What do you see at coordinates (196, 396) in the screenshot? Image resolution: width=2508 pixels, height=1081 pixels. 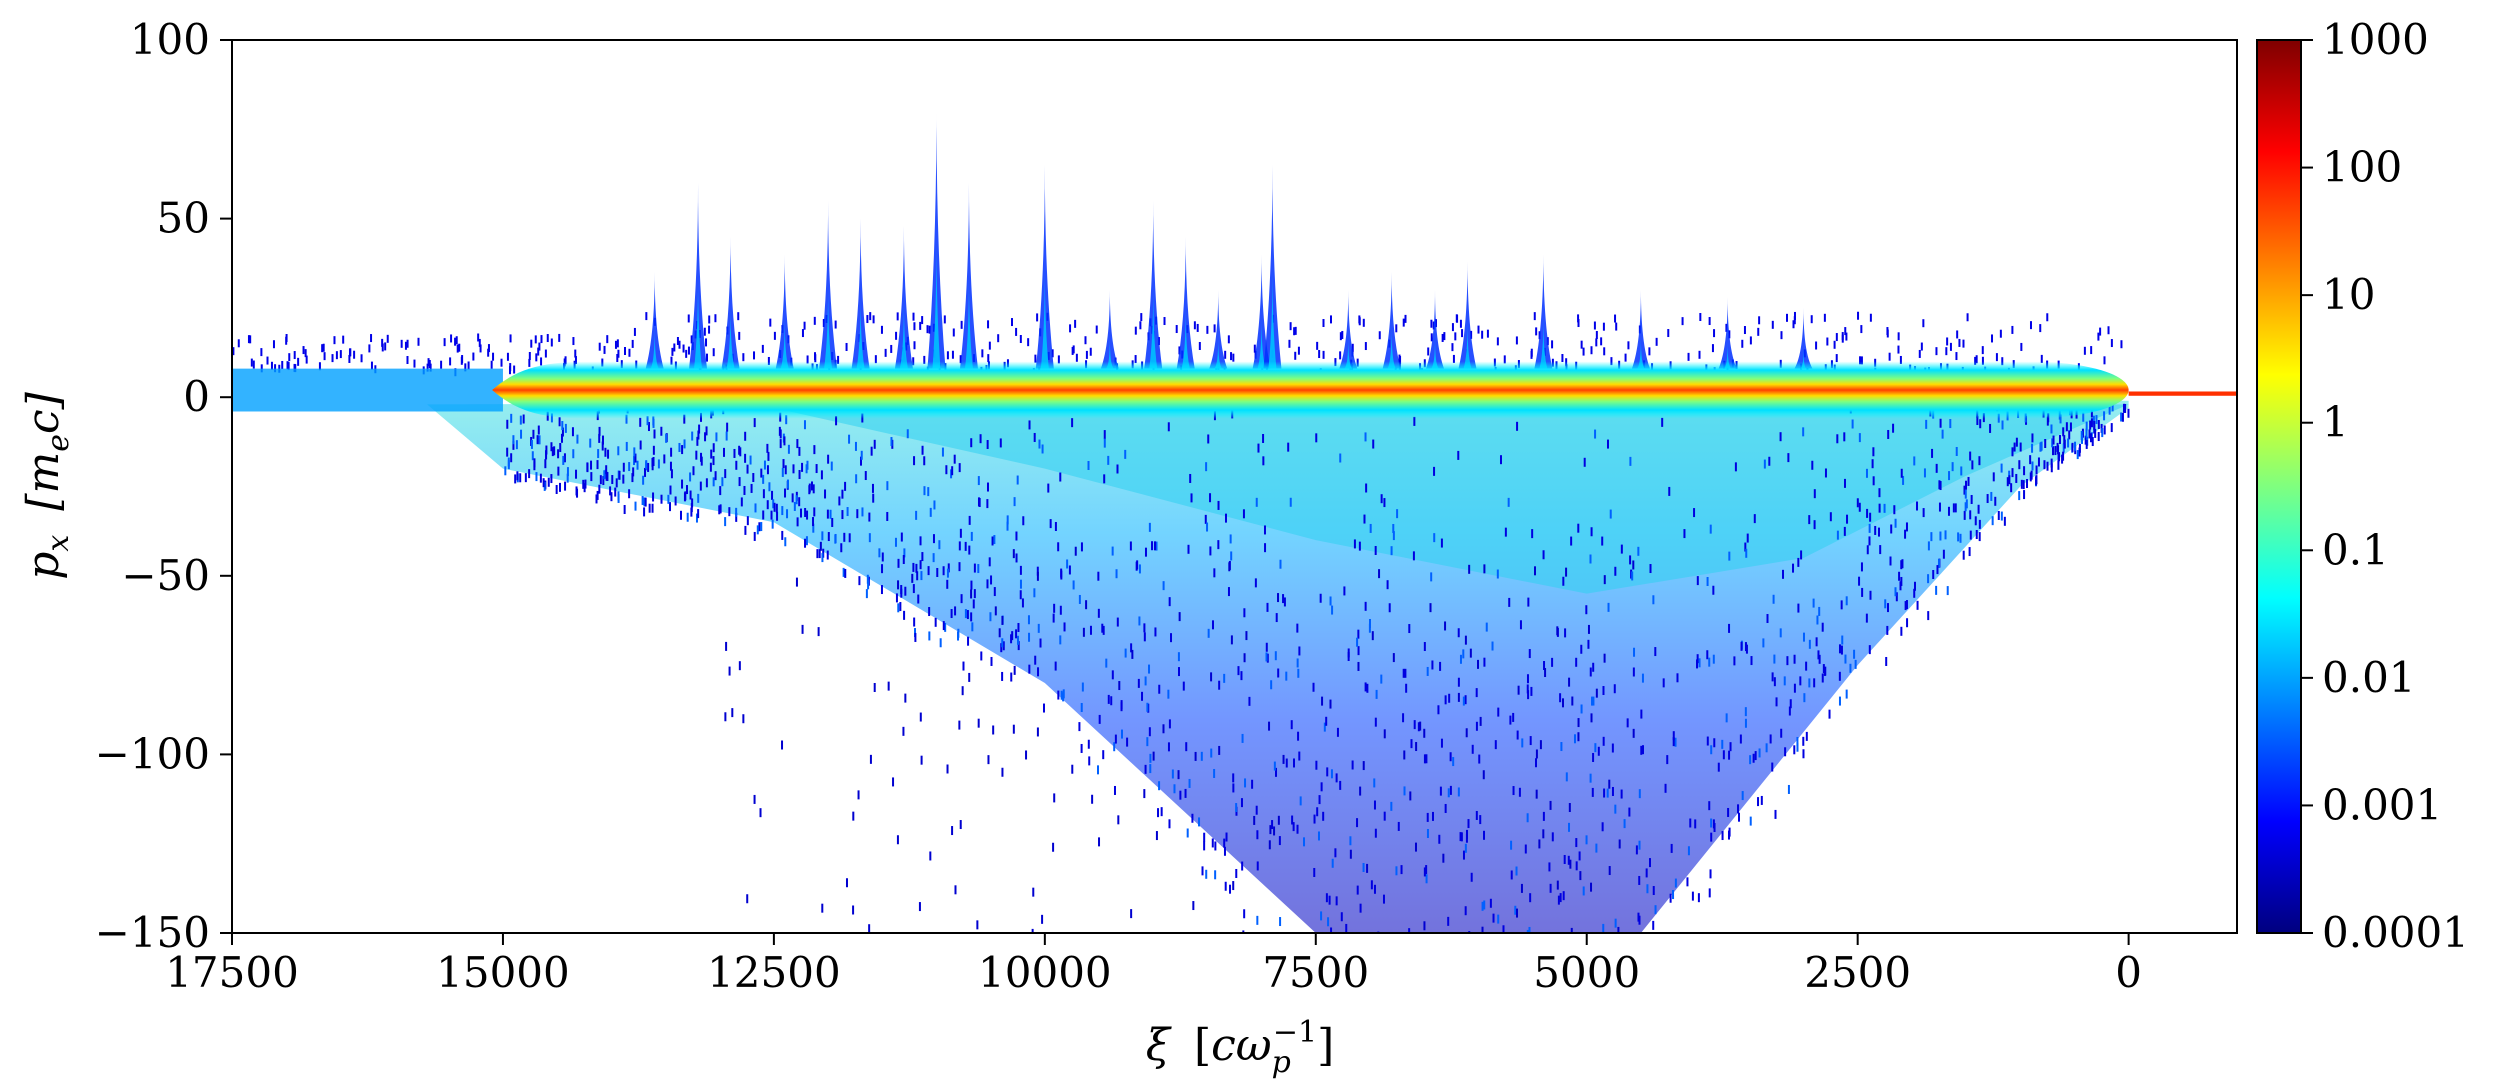 I see `y-tick-label: 0` at bounding box center [196, 396].